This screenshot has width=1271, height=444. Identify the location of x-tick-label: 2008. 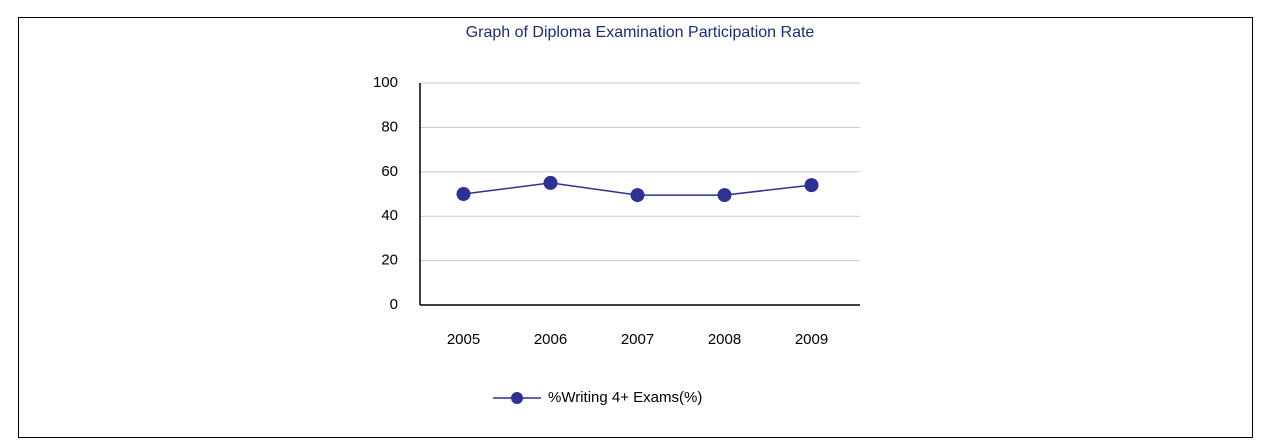
(724, 339).